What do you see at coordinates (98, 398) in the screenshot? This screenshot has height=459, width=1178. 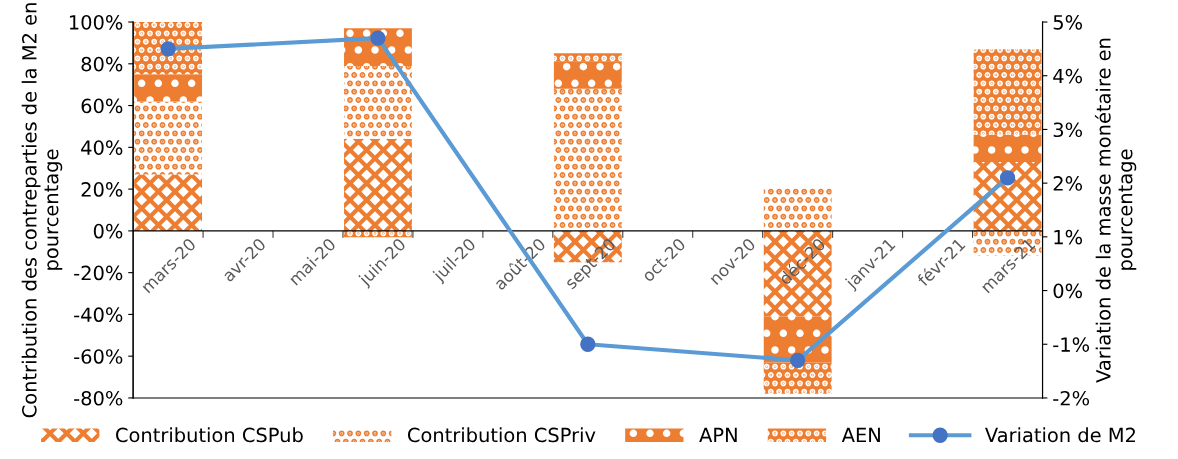 I see `y-tick-label: -80%` at bounding box center [98, 398].